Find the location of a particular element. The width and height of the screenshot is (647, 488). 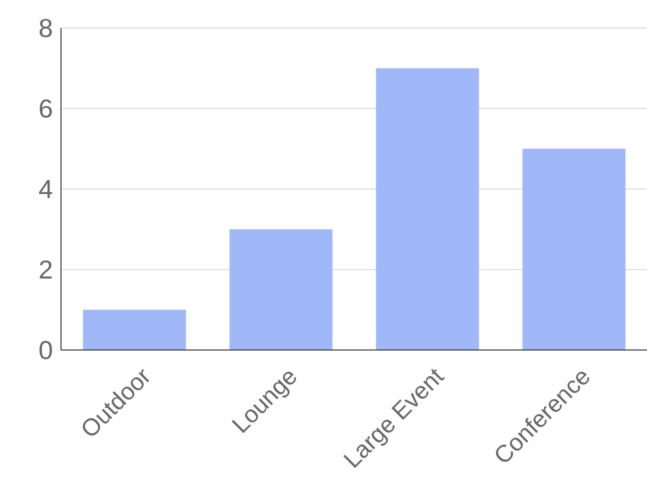

y-tick-label: 6 is located at coordinates (45, 109).